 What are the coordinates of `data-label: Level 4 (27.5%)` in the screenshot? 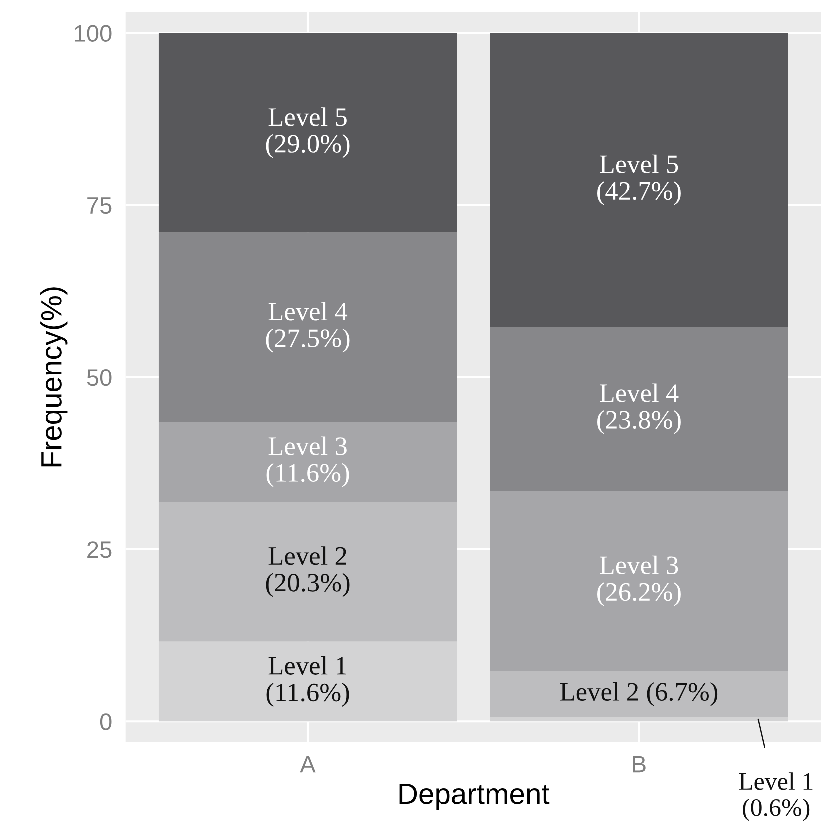 It's located at (308, 327).